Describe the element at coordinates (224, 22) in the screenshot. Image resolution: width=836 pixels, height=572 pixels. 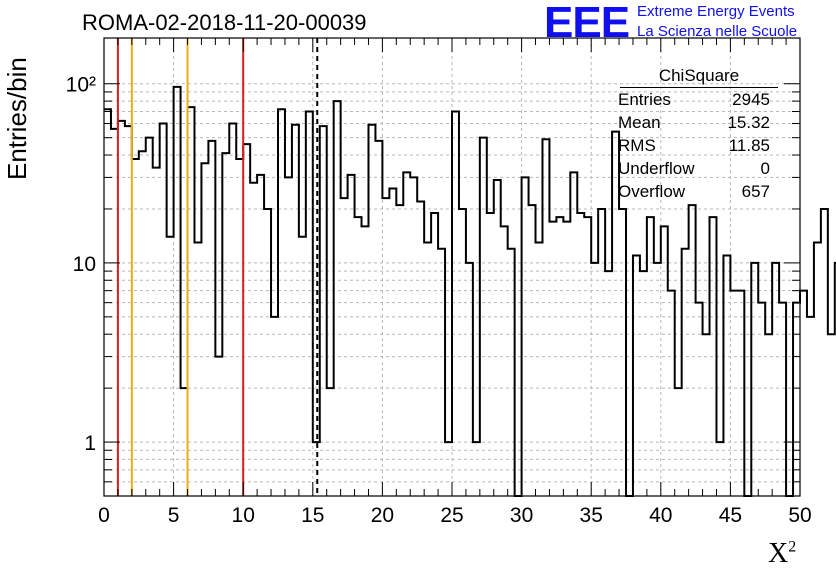
I see `chart-title: ROMA-02-2018-11-20-00039` at that location.